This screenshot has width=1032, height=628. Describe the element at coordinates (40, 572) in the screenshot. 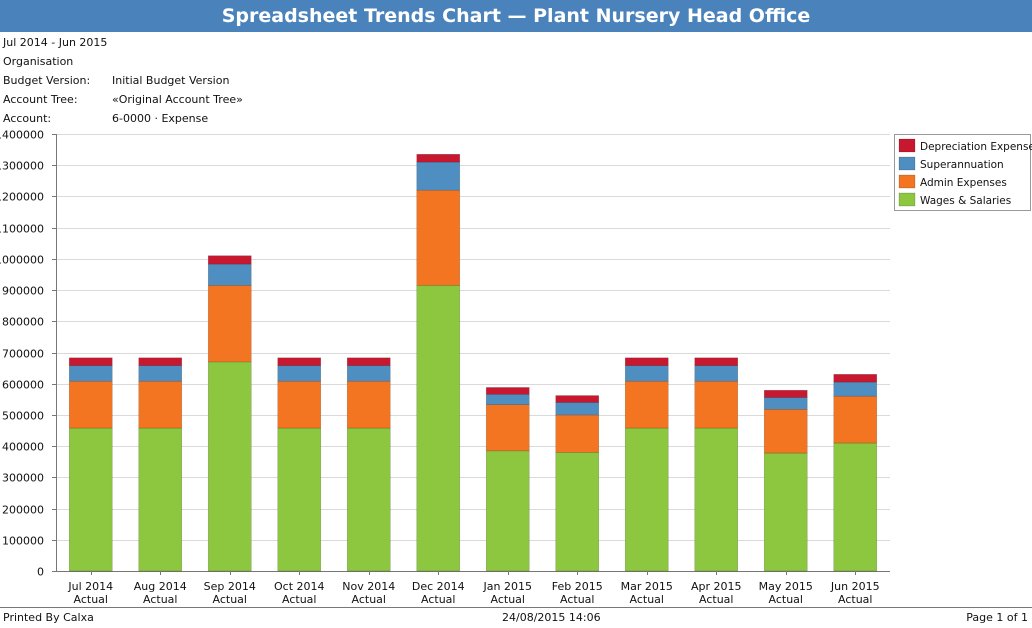

I see `y-tick-label: 0` at that location.